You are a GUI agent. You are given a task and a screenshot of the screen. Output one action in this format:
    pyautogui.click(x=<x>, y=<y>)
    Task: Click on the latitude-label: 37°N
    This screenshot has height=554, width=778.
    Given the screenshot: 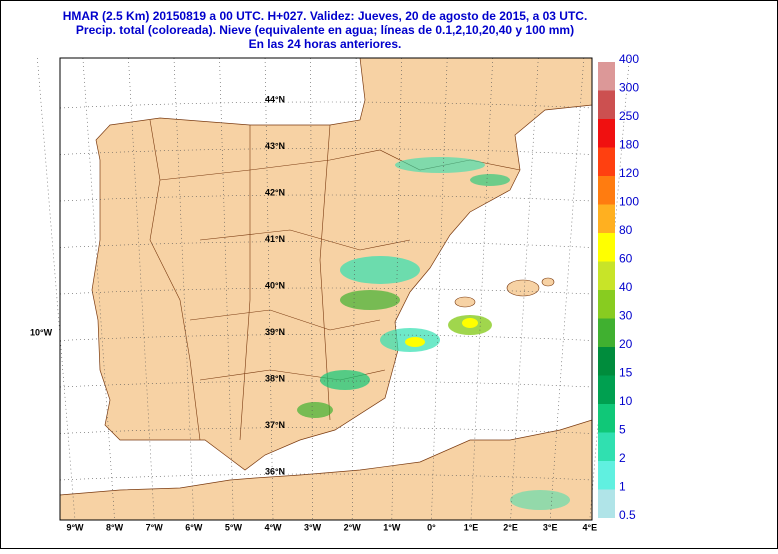 What is the action you would take?
    pyautogui.click(x=275, y=425)
    